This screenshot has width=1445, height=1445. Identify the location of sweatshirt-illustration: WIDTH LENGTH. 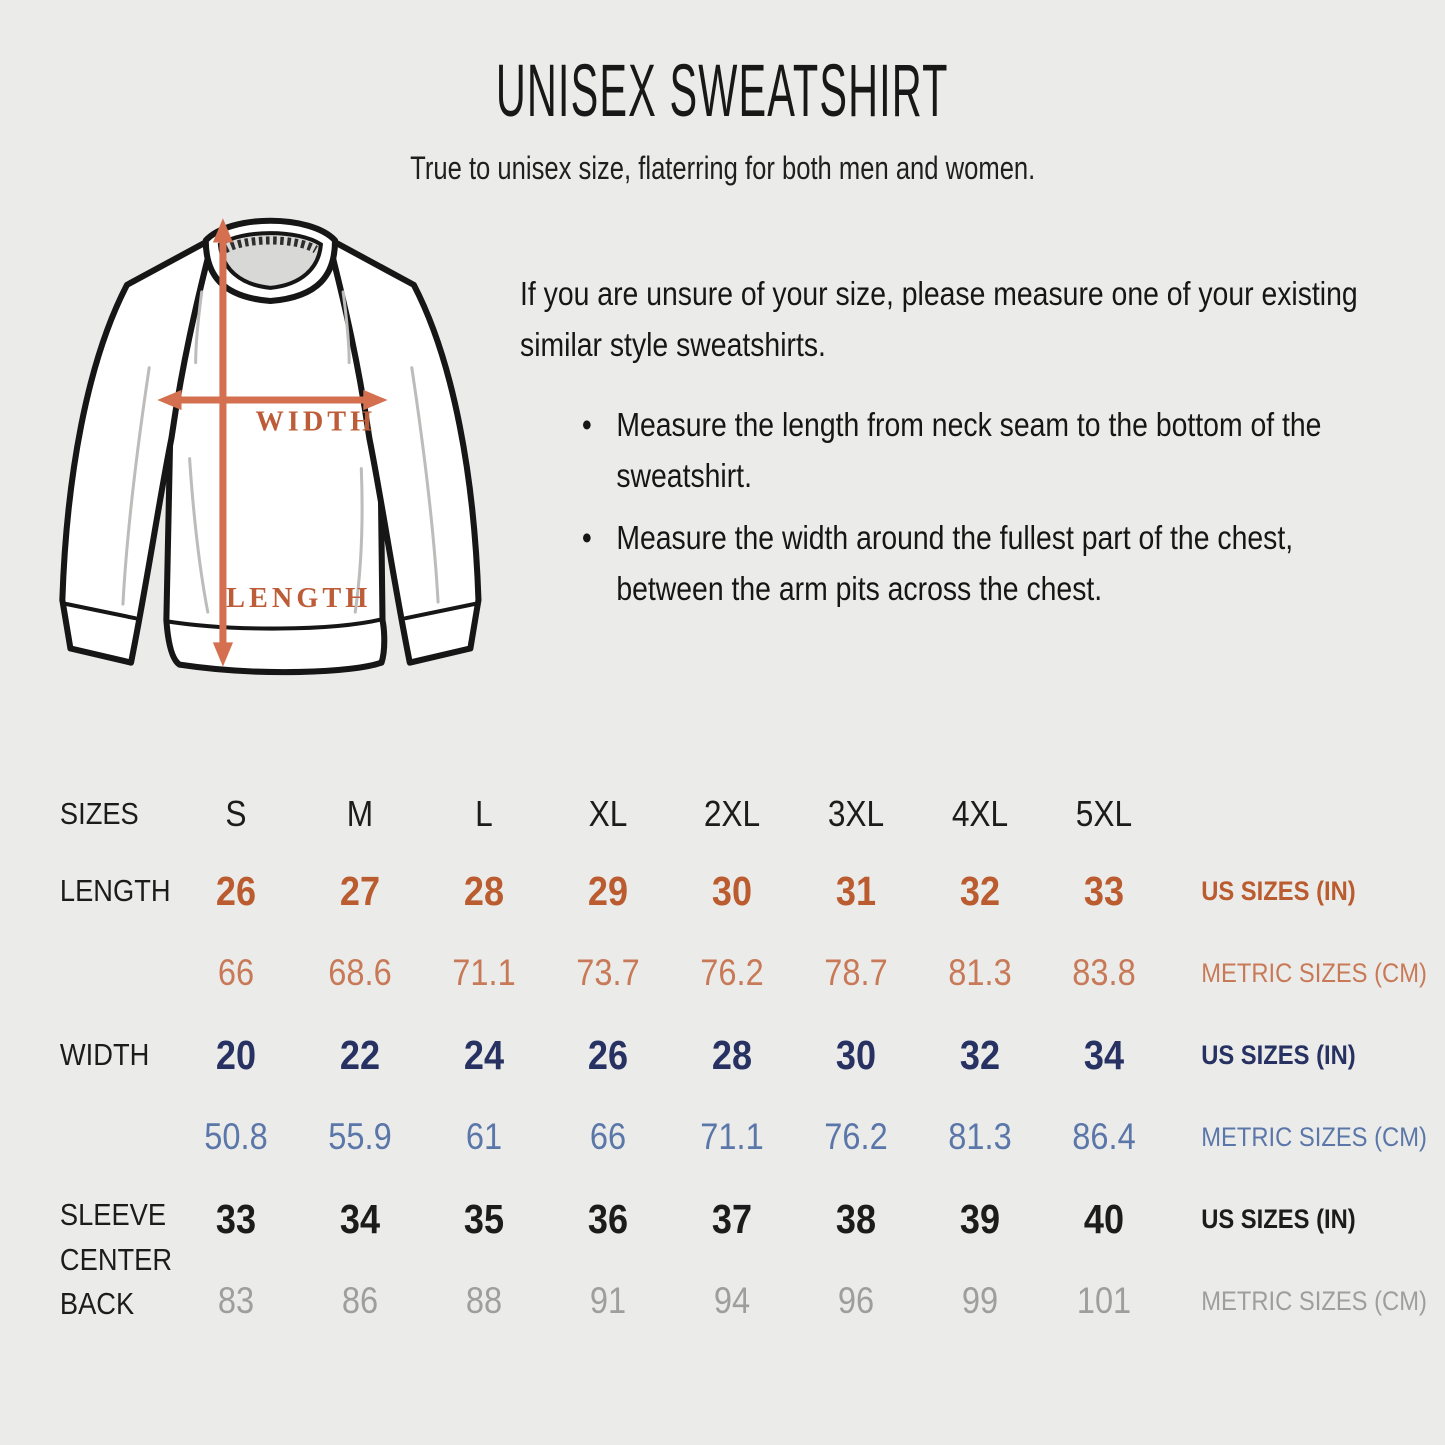
(270, 446).